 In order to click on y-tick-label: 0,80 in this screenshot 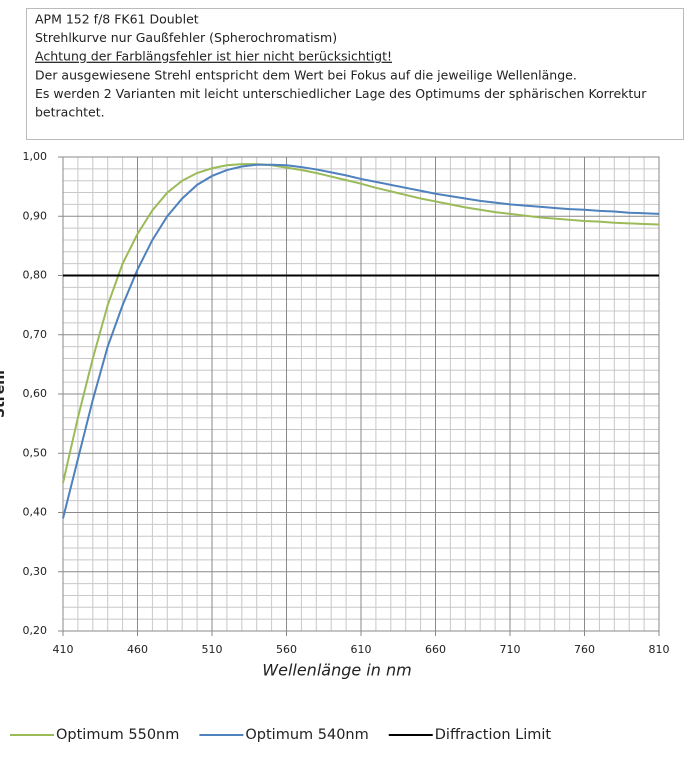, I will do `click(35, 275)`.